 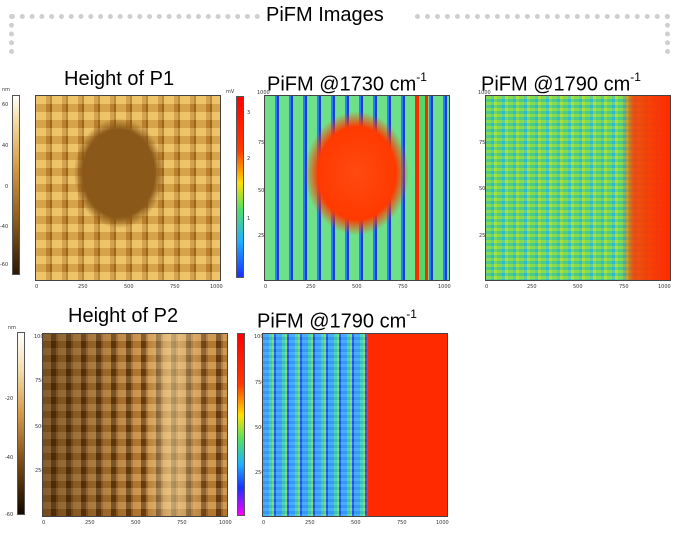 I want to click on p1-pifm1730-cbar-tick: 1, so click(x=249, y=219).